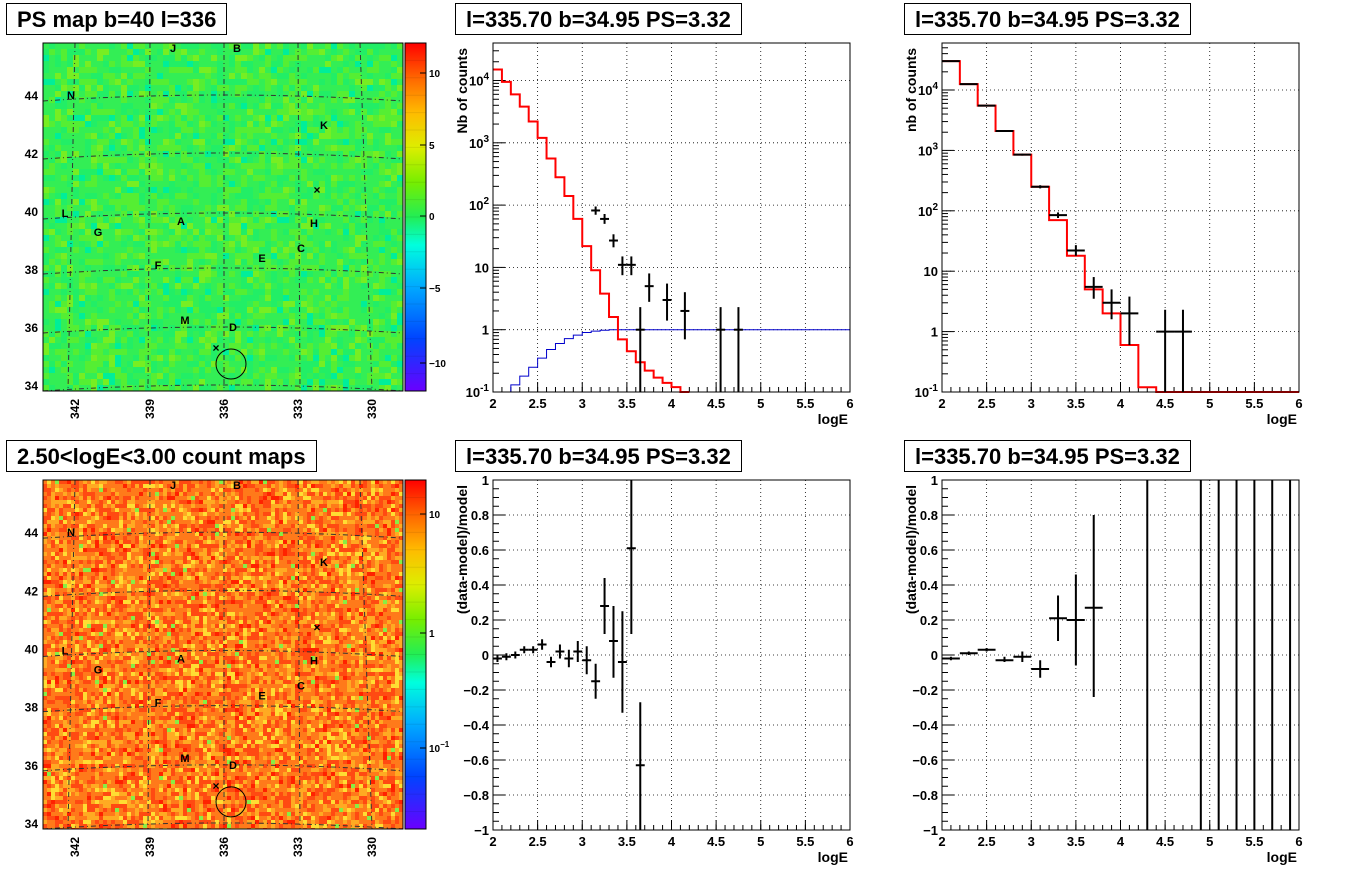  I want to click on map-y-tick-label: 36, so click(32, 328).